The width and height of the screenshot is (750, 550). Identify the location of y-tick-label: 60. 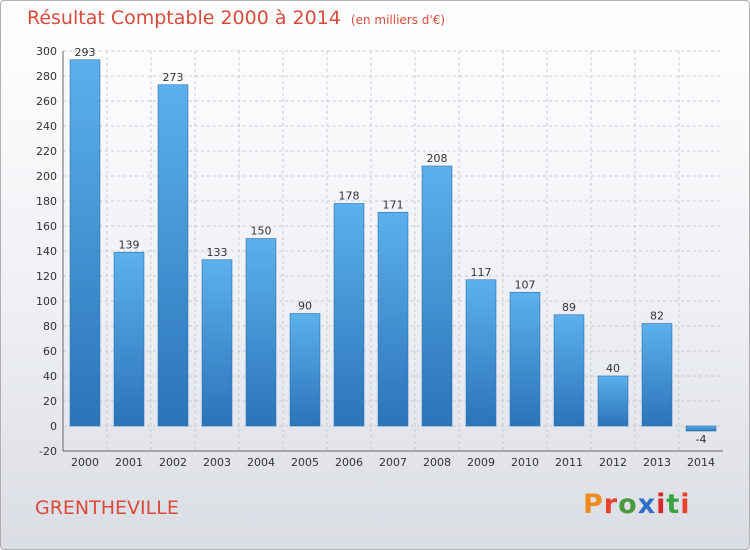
(50, 351).